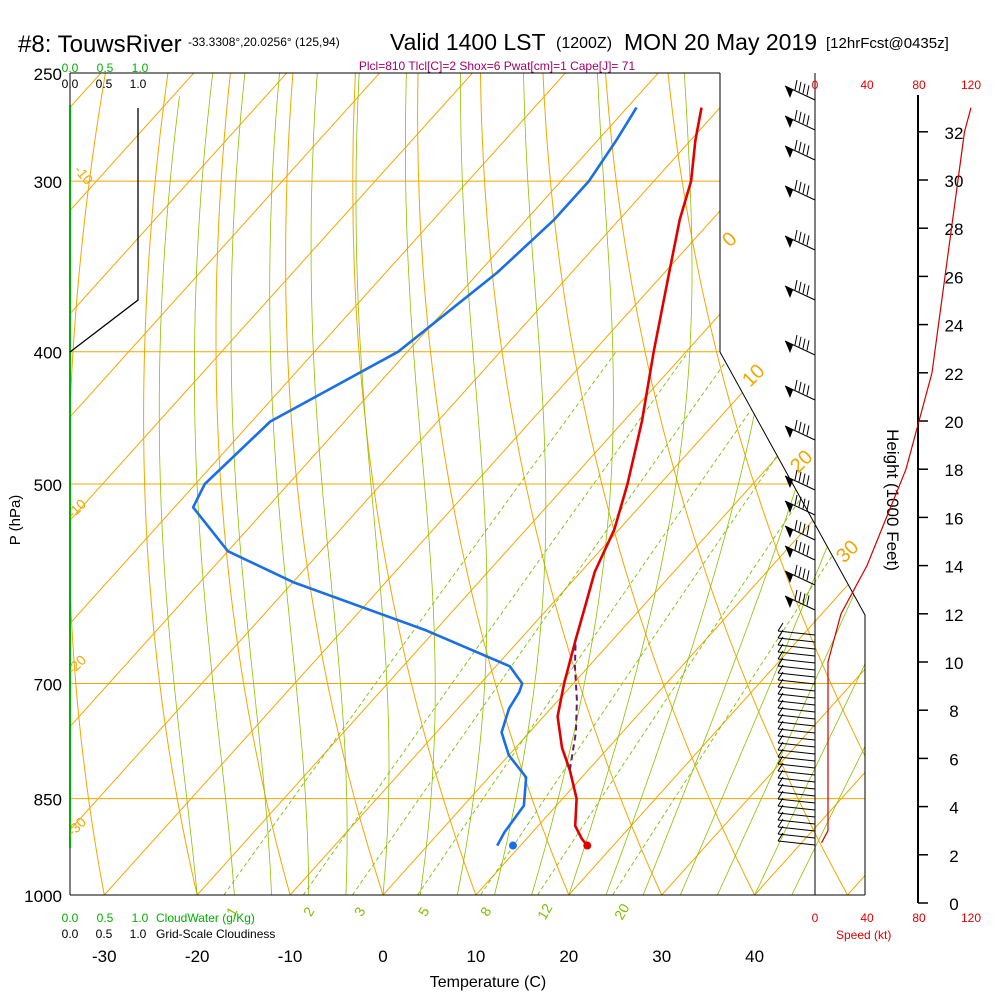 The width and height of the screenshot is (1000, 1000). I want to click on speed-top-tick: 0, so click(815, 85).